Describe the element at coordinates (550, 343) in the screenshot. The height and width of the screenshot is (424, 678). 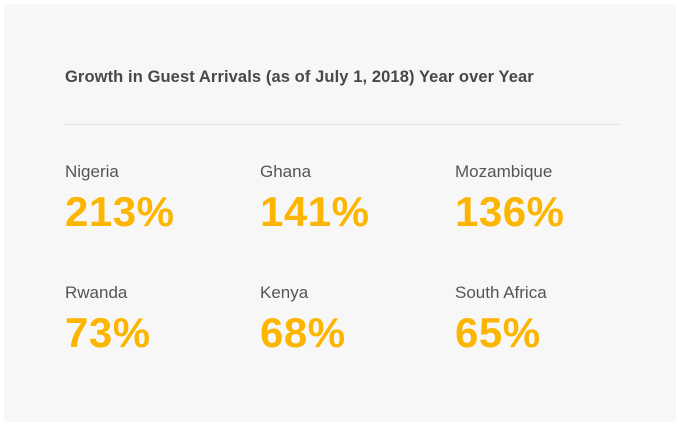
I see `stat-south-africa: South Africa 65%` at that location.